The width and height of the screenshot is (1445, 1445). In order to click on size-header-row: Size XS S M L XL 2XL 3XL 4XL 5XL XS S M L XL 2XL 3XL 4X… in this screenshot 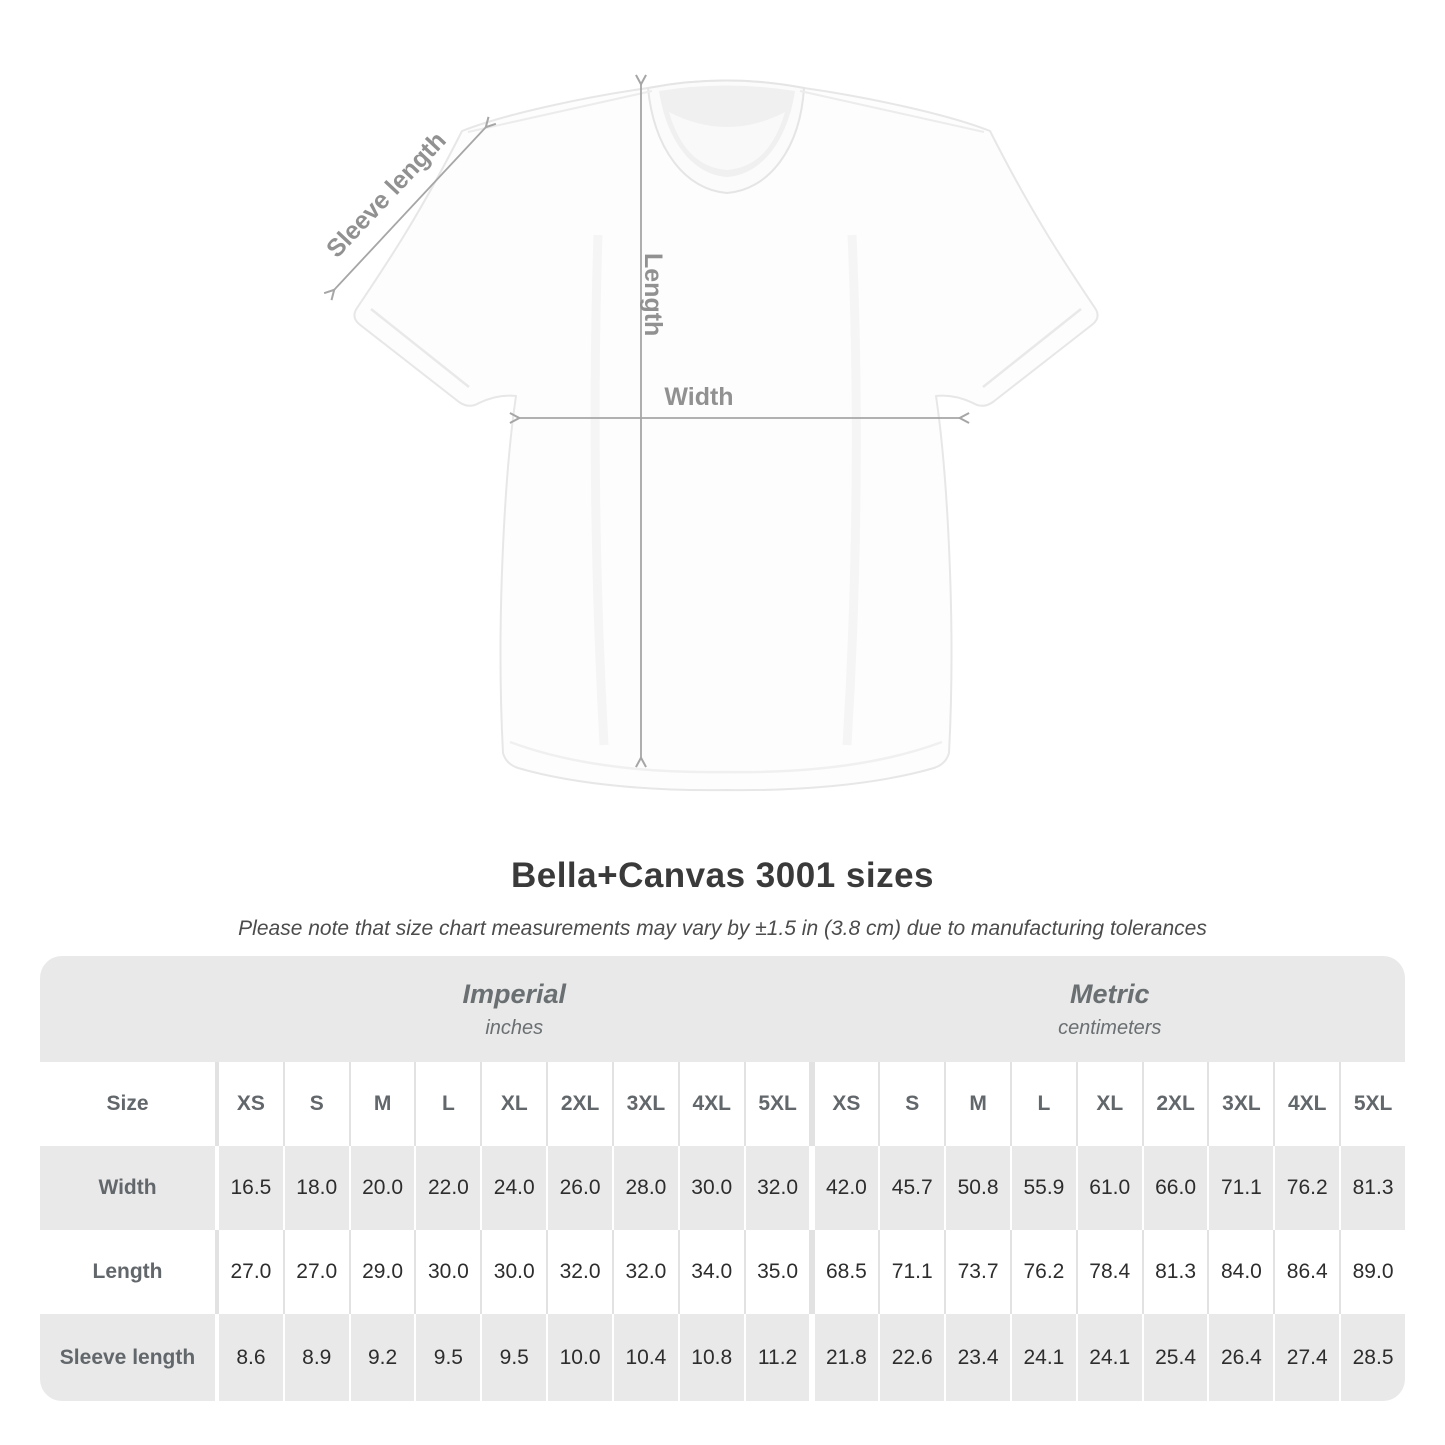, I will do `click(722, 1104)`.